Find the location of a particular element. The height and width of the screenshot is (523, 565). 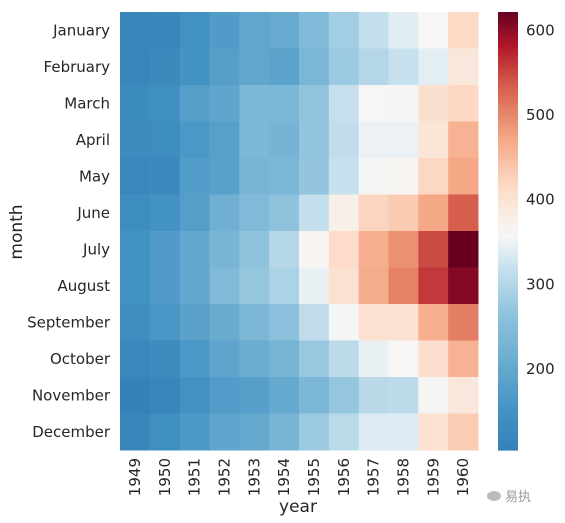

colorbar-tick-label: 500 is located at coordinates (540, 115).